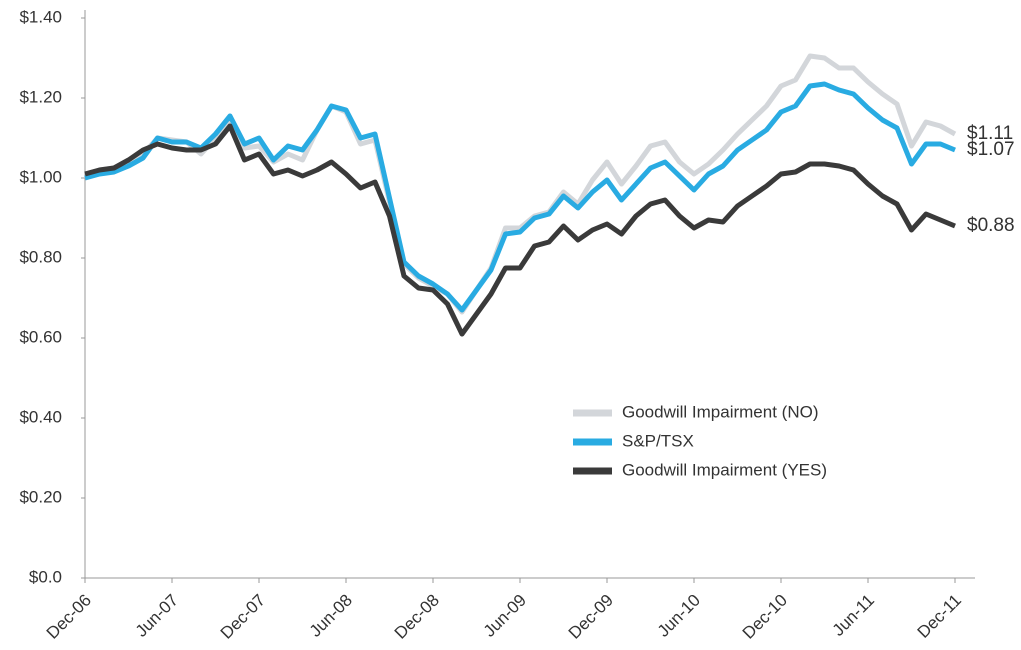 The width and height of the screenshot is (1021, 650). What do you see at coordinates (243, 617) in the screenshot?
I see `x-tick-label: Dec-07` at bounding box center [243, 617].